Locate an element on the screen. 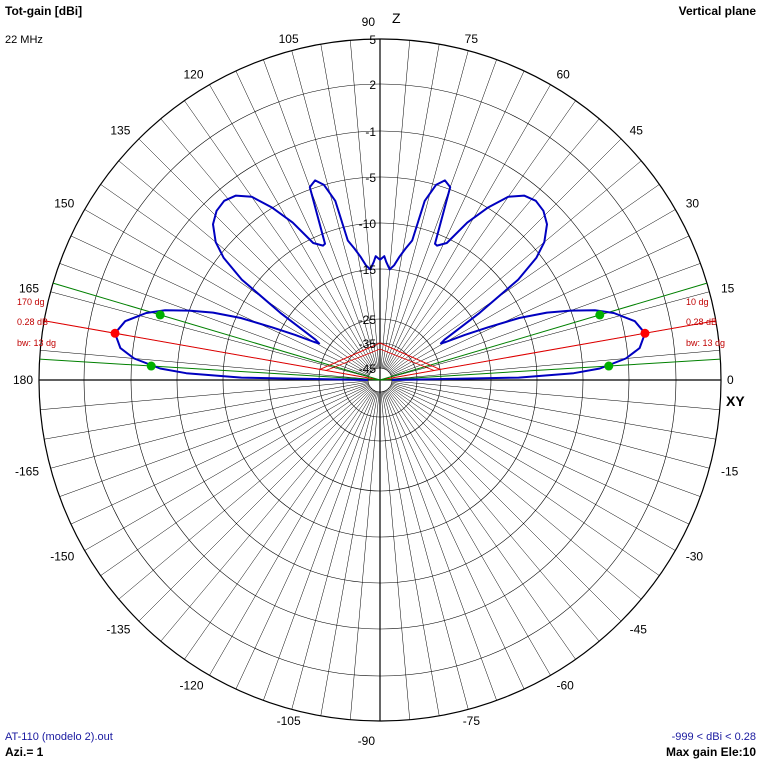  direction-lines is located at coordinates (380, 331).